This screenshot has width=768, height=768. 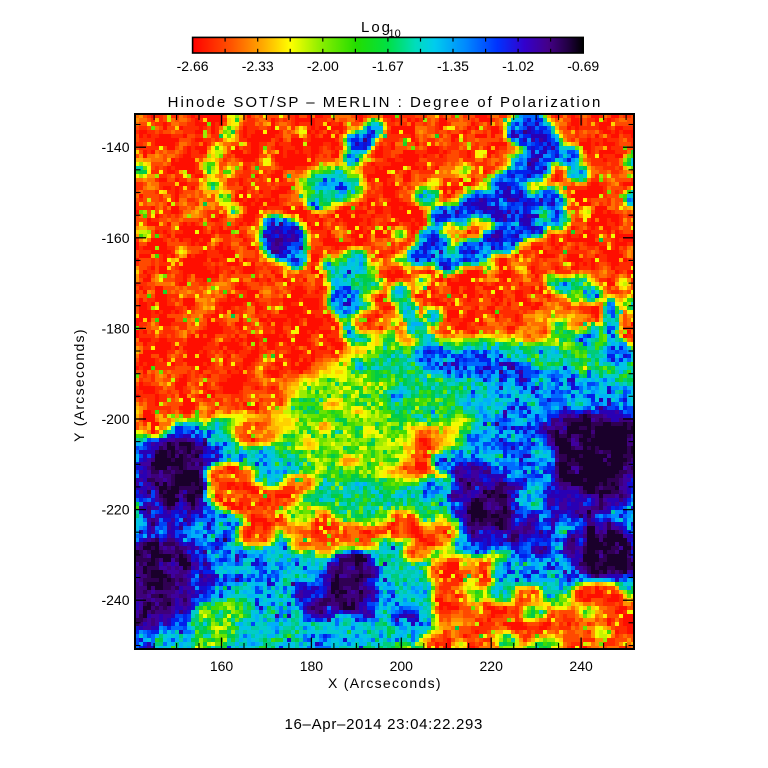 I want to click on svg-text: -240, so click(x=115, y=600).